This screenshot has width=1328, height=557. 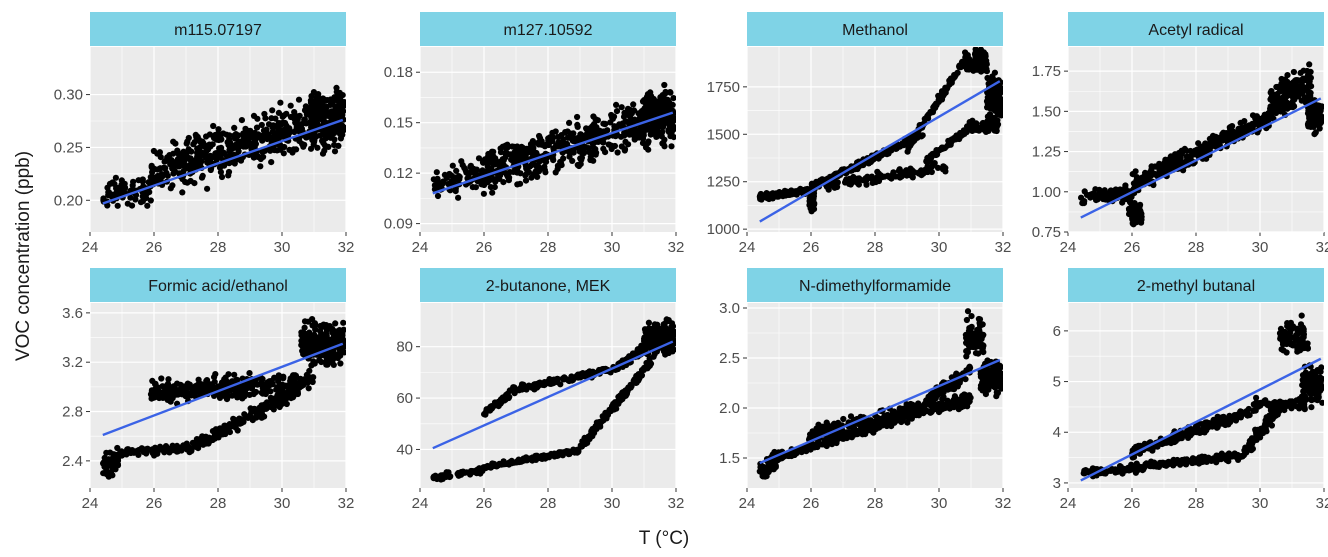 I want to click on y-tick-label: 2.4, so click(x=72, y=461).